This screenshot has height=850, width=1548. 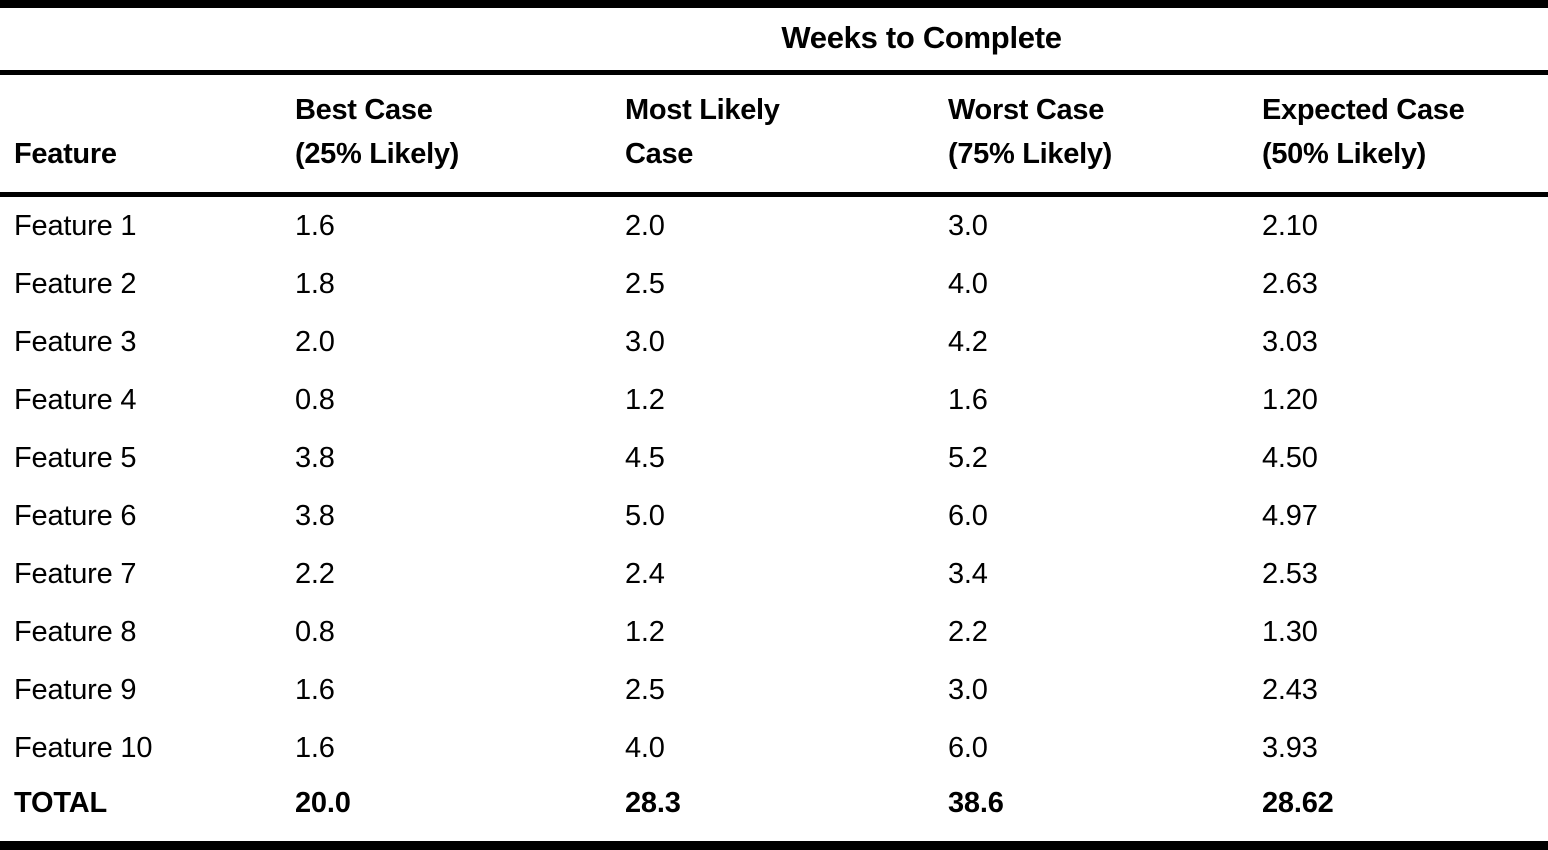 What do you see at coordinates (75, 225) in the screenshot?
I see `feature-label: Feature 1` at bounding box center [75, 225].